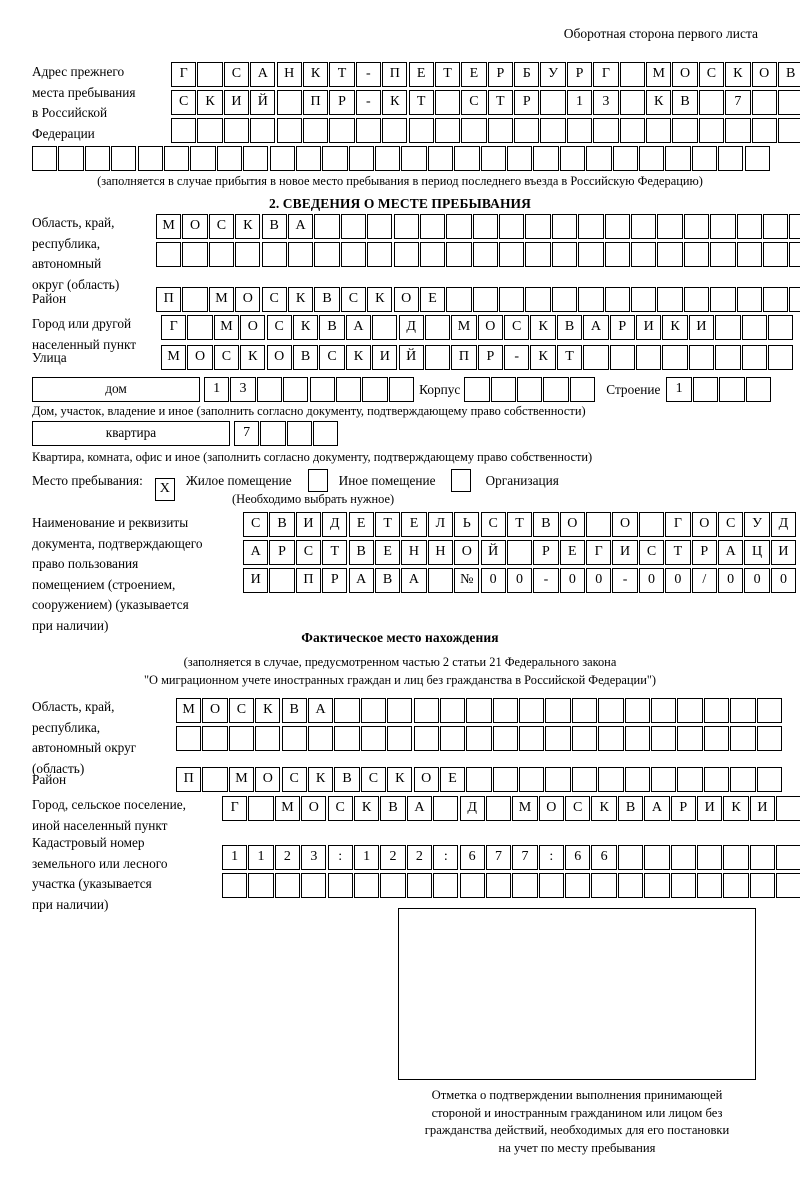 This screenshot has width=800, height=1180. I want to click on prev-address-cell-r2-21: 7, so click(738, 103).